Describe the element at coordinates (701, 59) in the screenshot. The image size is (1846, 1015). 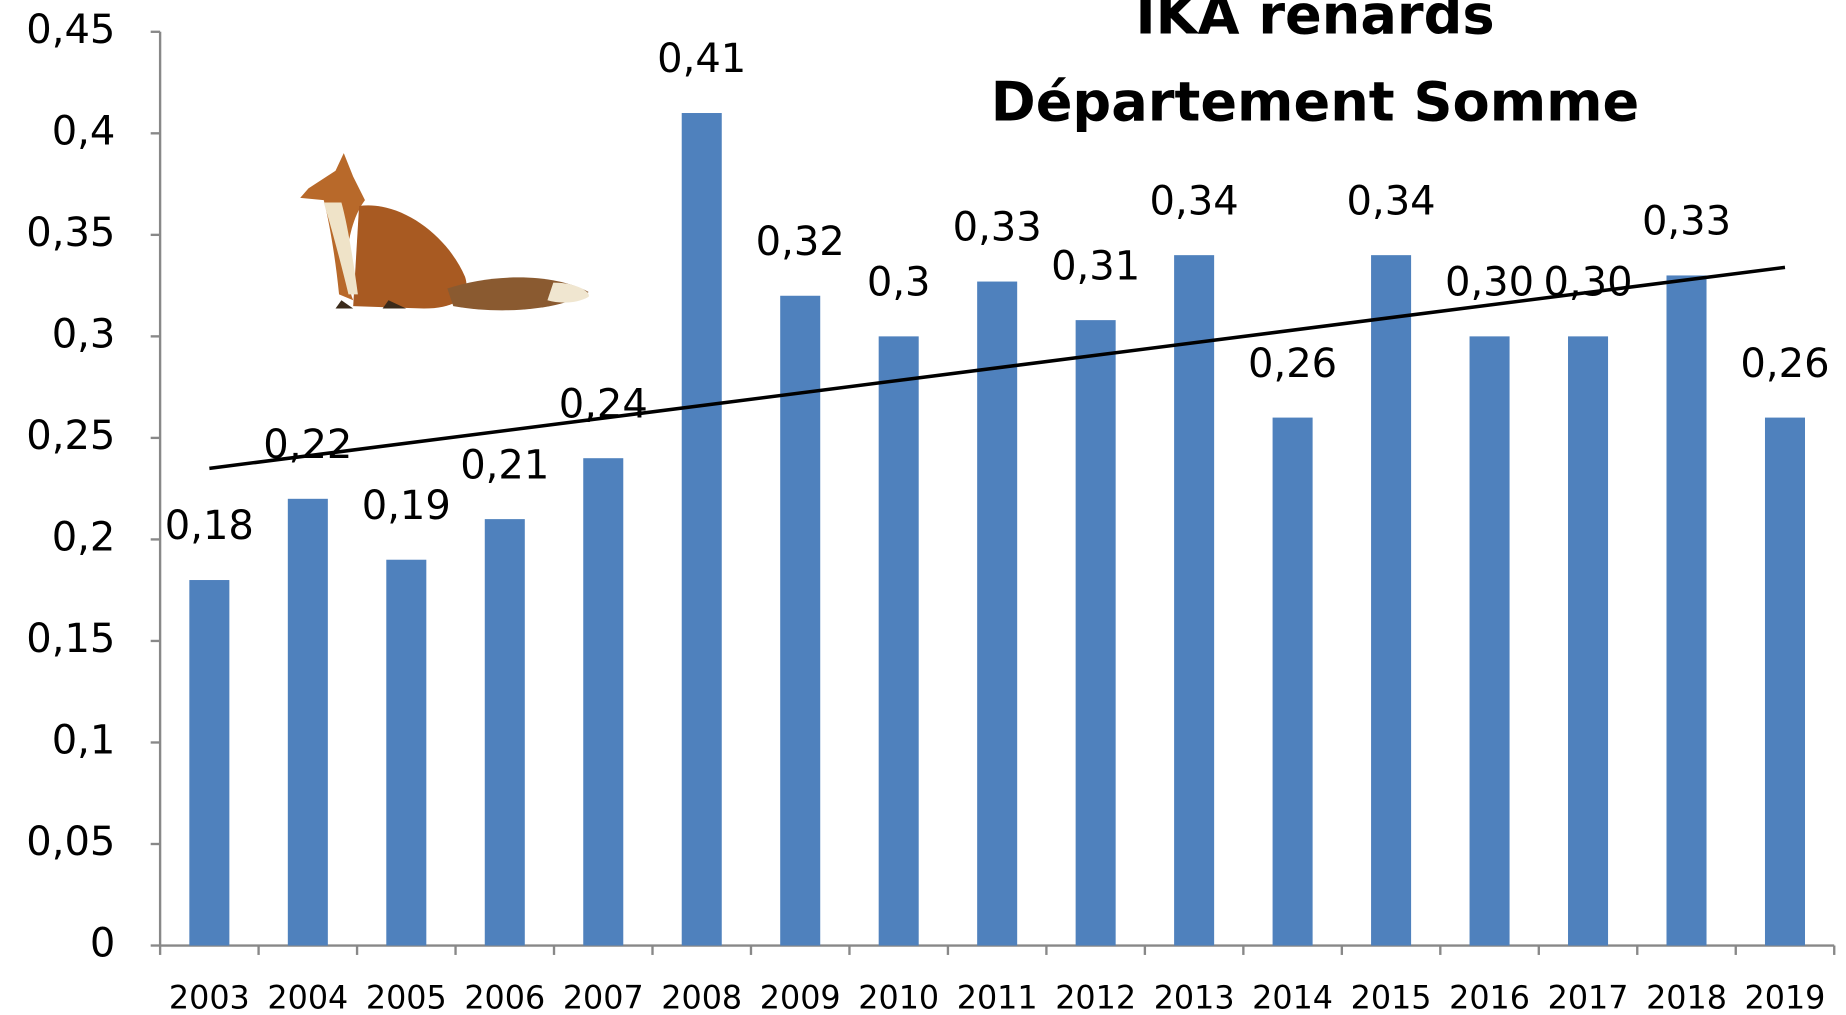
I see `value-label: 0,41` at that location.